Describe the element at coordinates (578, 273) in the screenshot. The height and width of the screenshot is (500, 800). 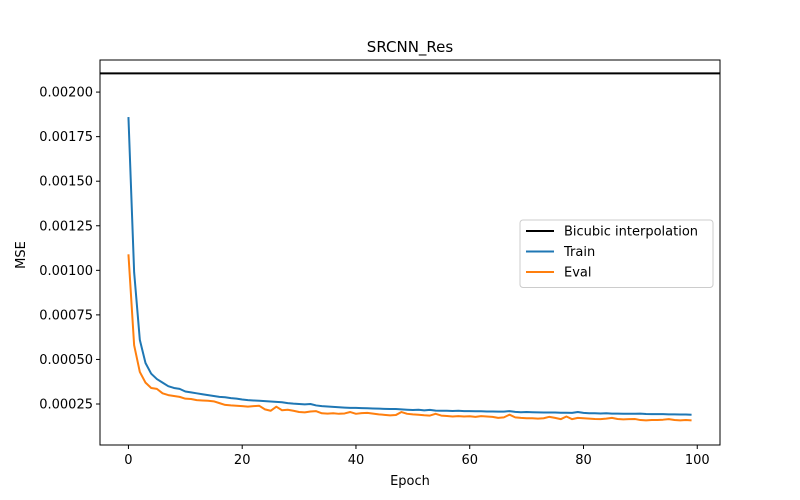
I see `legend-label-eval: Eval` at that location.